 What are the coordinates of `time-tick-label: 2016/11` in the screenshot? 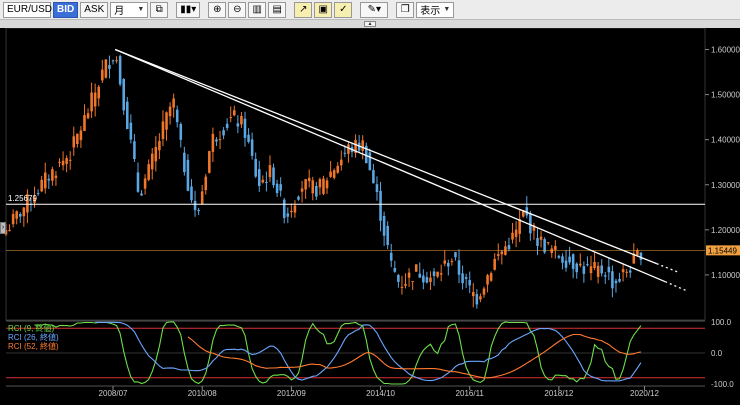 It's located at (470, 393).